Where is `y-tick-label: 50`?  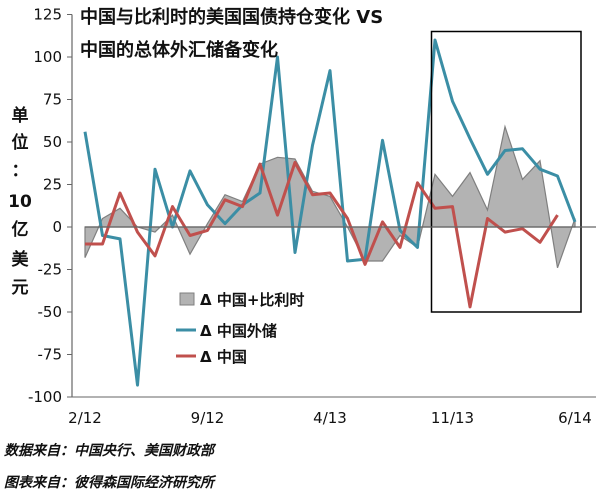
y-tick-label: 50 is located at coordinates (52, 142).